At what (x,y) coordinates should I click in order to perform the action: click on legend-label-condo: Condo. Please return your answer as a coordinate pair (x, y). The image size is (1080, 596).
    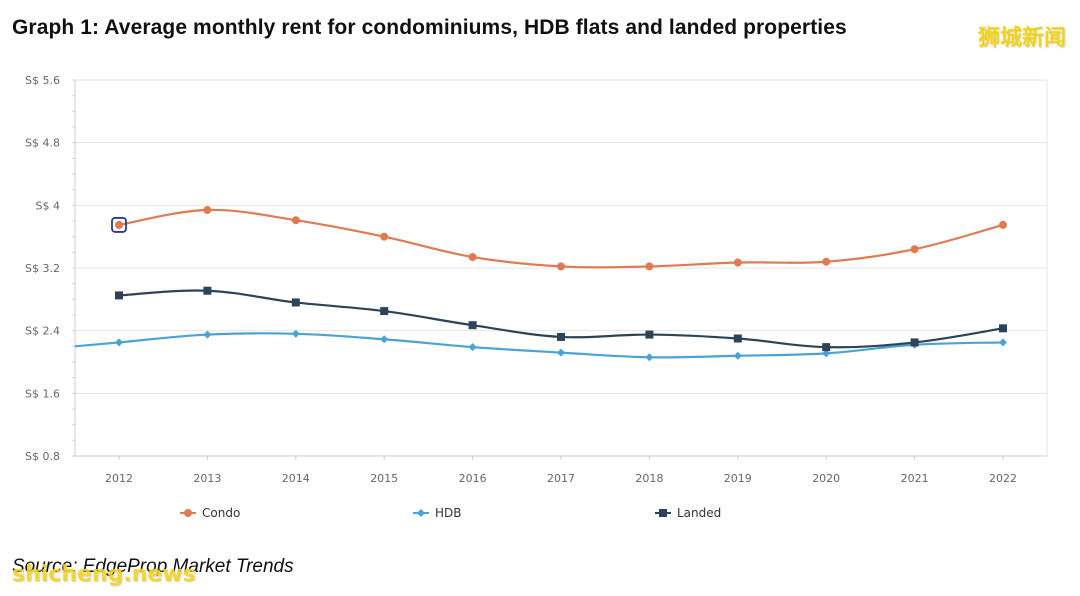
    Looking at the image, I should click on (221, 513).